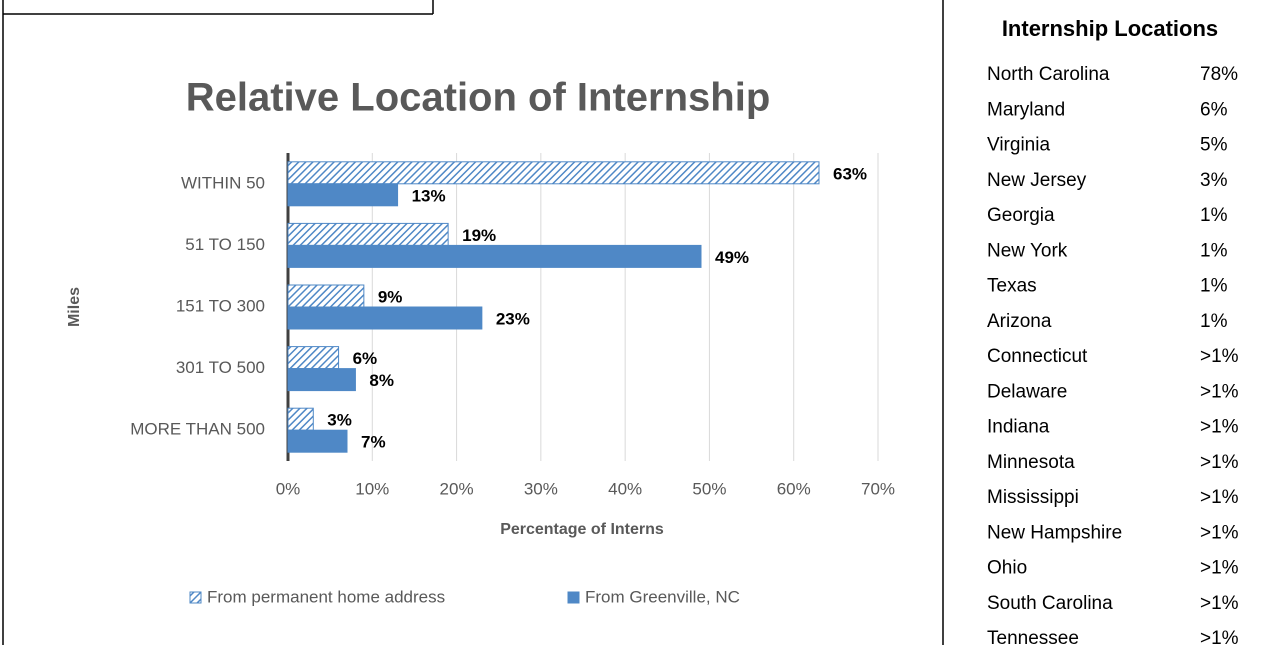 The width and height of the screenshot is (1280, 645). What do you see at coordinates (662, 596) in the screenshot?
I see `legend-label: From Greenville, NC` at bounding box center [662, 596].